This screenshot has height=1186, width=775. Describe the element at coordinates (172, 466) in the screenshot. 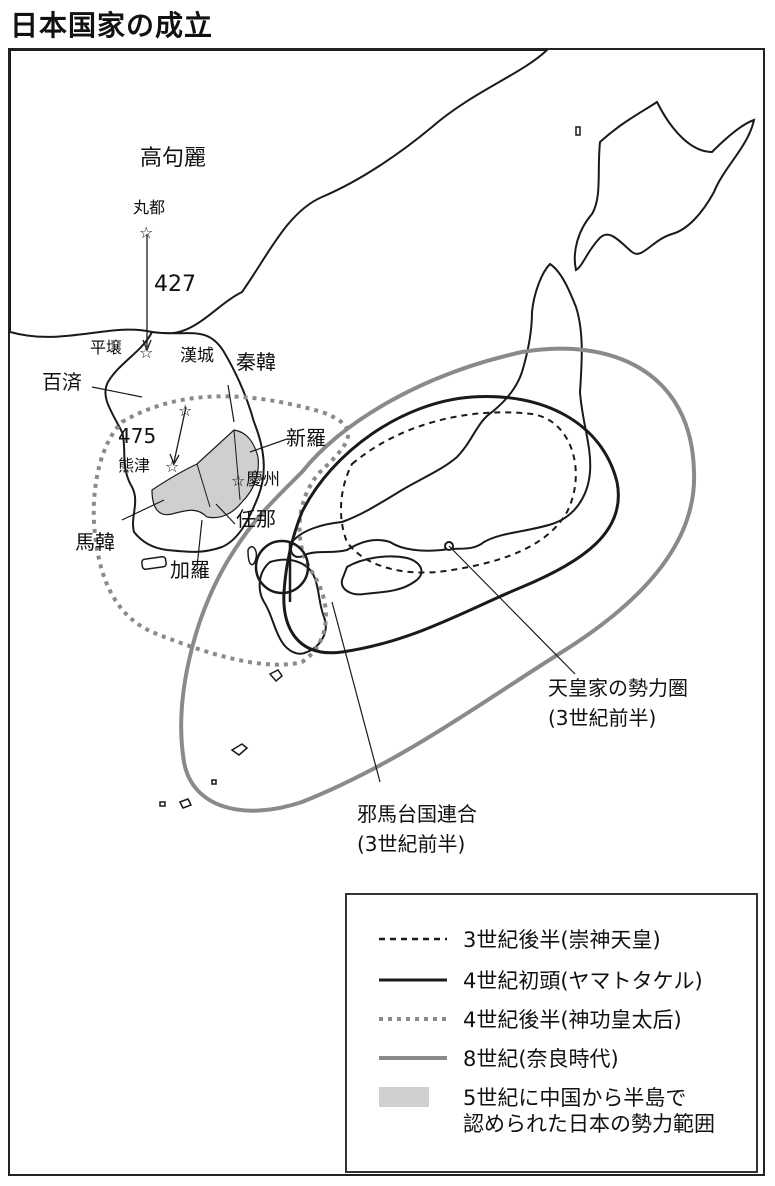

I see `ungjin-star: ☆` at that location.